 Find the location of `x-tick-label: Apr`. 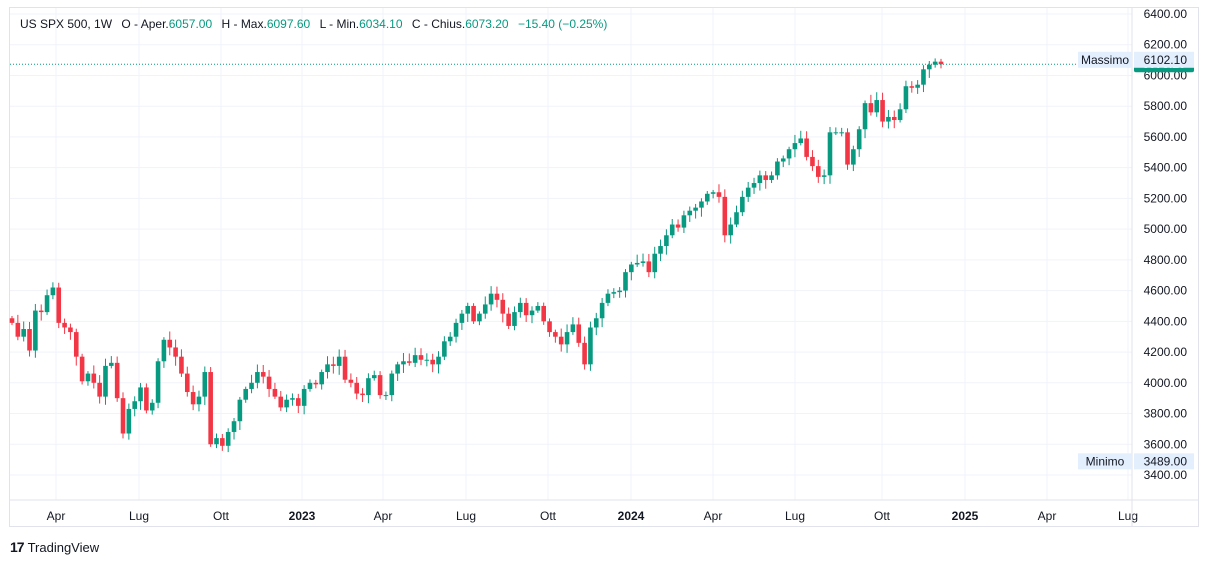

x-tick-label: Apr is located at coordinates (383, 516).